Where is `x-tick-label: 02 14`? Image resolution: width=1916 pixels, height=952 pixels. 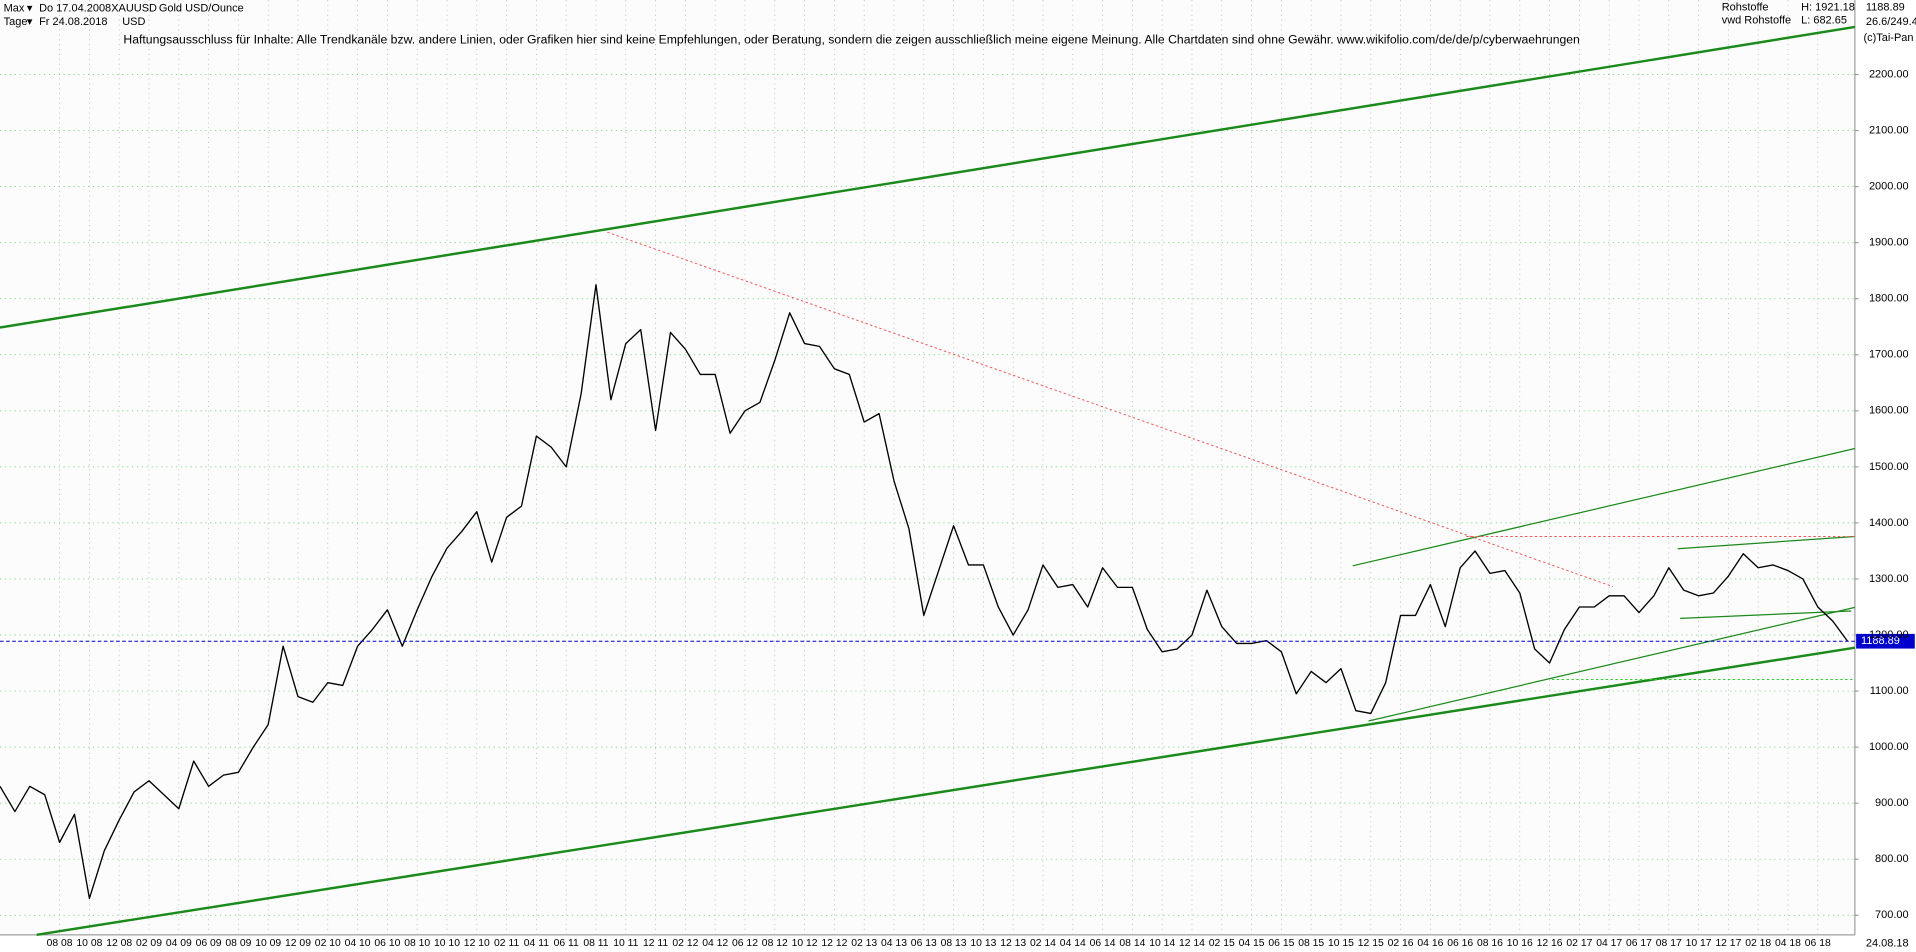
x-tick-label: 02 14 is located at coordinates (1043, 943).